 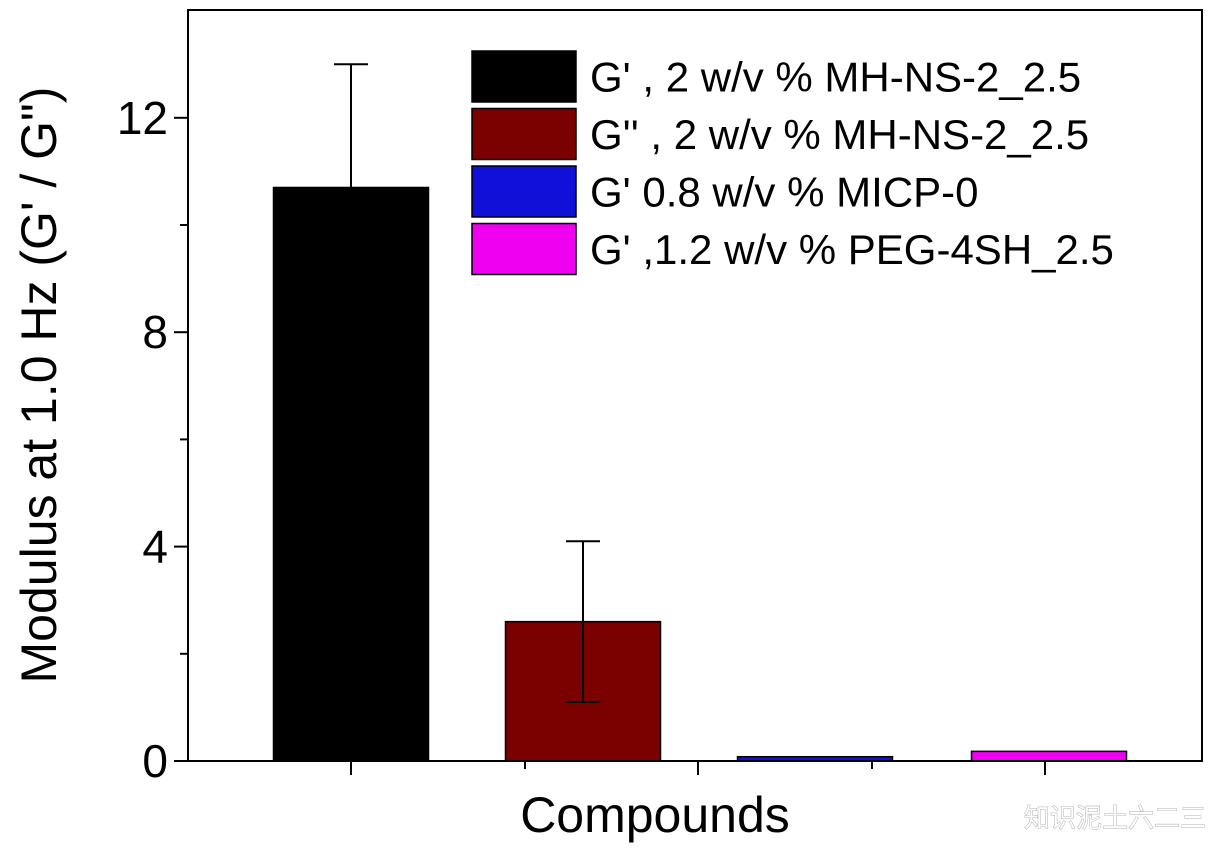 What do you see at coordinates (835, 77) in the screenshot?
I see `legend-label-1: G' , 2 w/v % MH-NS-2_2.5` at bounding box center [835, 77].